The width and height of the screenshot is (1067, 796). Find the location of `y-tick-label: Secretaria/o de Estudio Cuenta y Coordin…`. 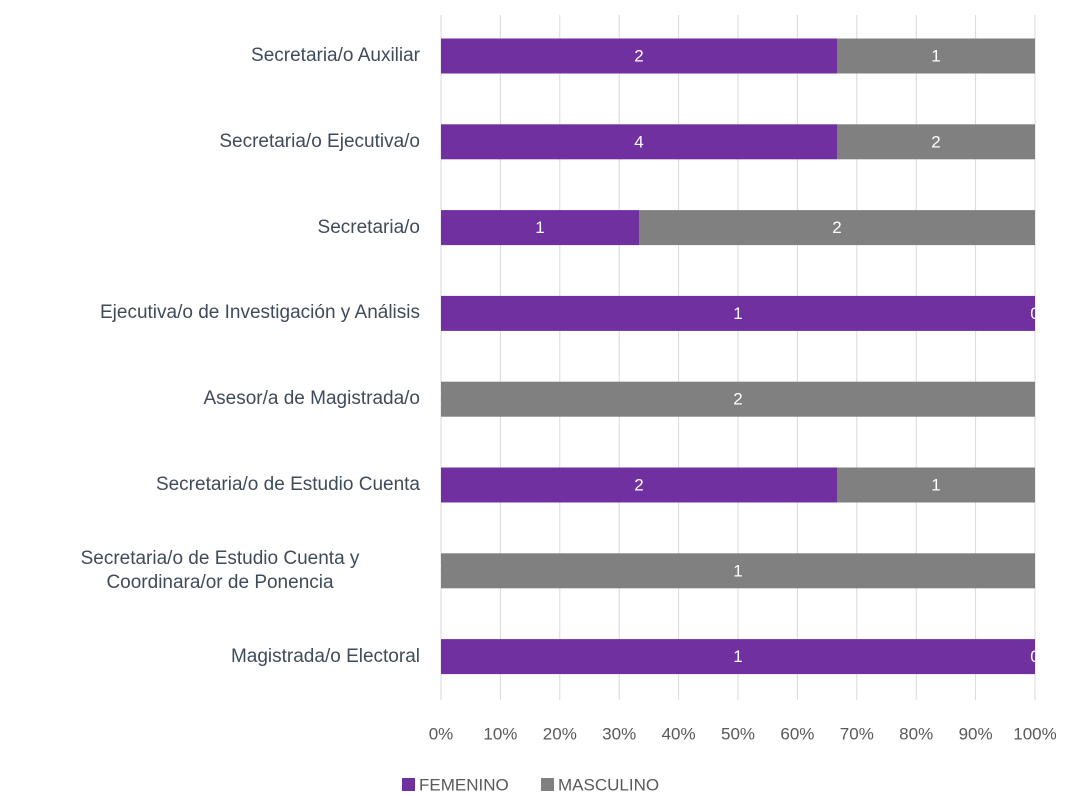

y-tick-label: Secretaria/o de Estudio Cuenta y Coordin… is located at coordinates (220, 570).